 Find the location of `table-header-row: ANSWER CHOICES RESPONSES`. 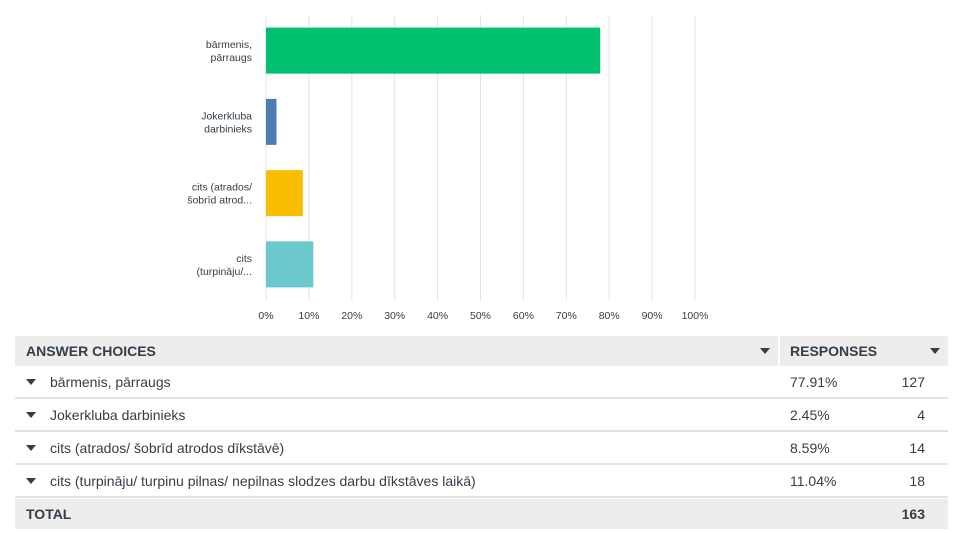

table-header-row: ANSWER CHOICES RESPONSES is located at coordinates (481, 351).